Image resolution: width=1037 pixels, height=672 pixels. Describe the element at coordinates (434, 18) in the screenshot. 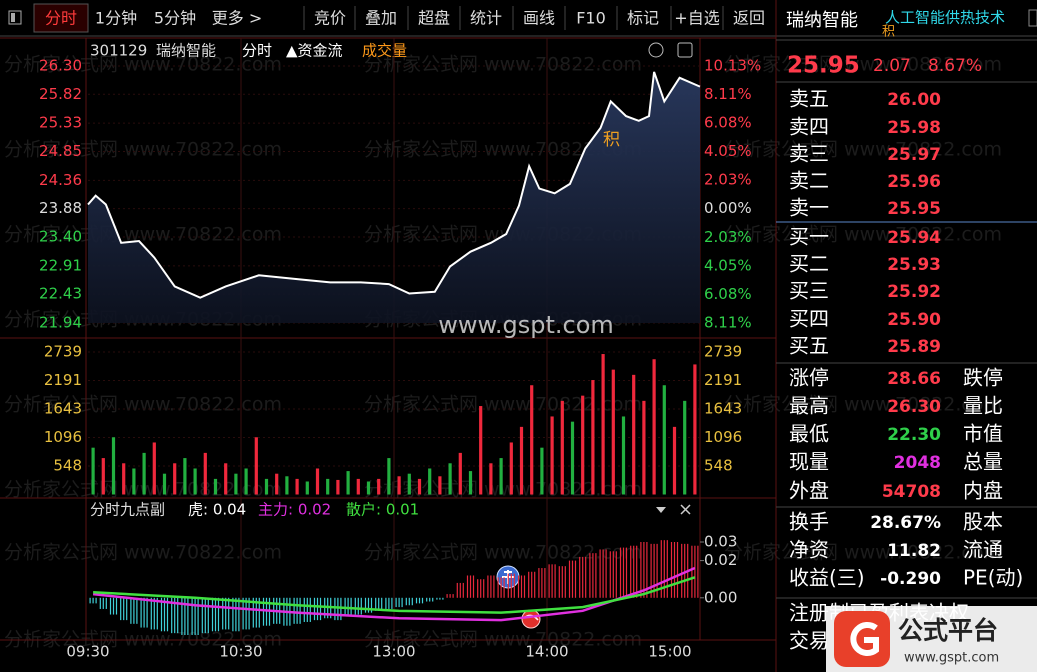

I see `toolbar-tab: 超盘` at that location.